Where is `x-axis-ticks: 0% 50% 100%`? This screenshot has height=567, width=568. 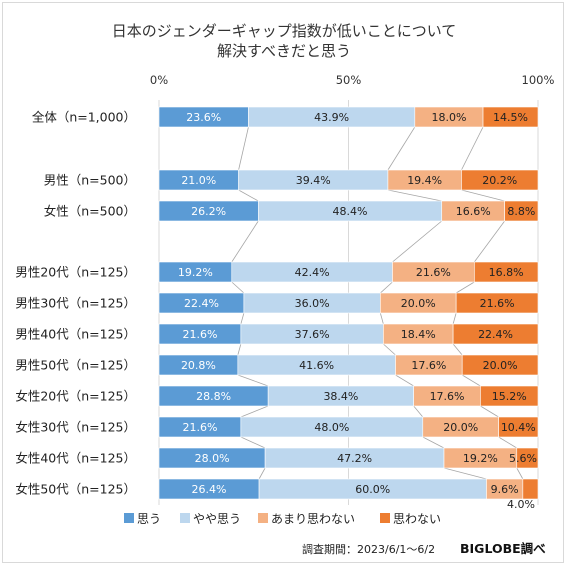
x-axis-ticks: 0% 50% 100% is located at coordinates (352, 80).